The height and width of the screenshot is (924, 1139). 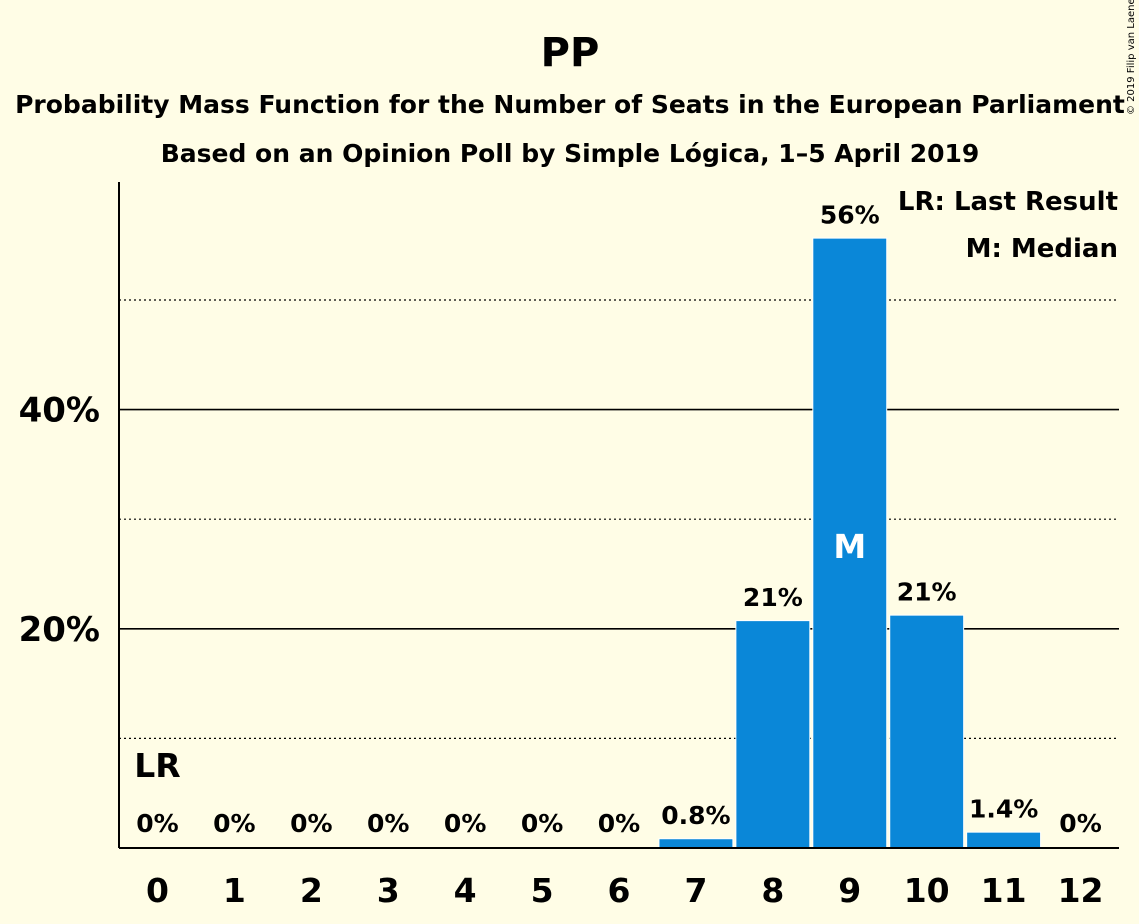 I want to click on y-tick-label: 20%, so click(x=59, y=630).